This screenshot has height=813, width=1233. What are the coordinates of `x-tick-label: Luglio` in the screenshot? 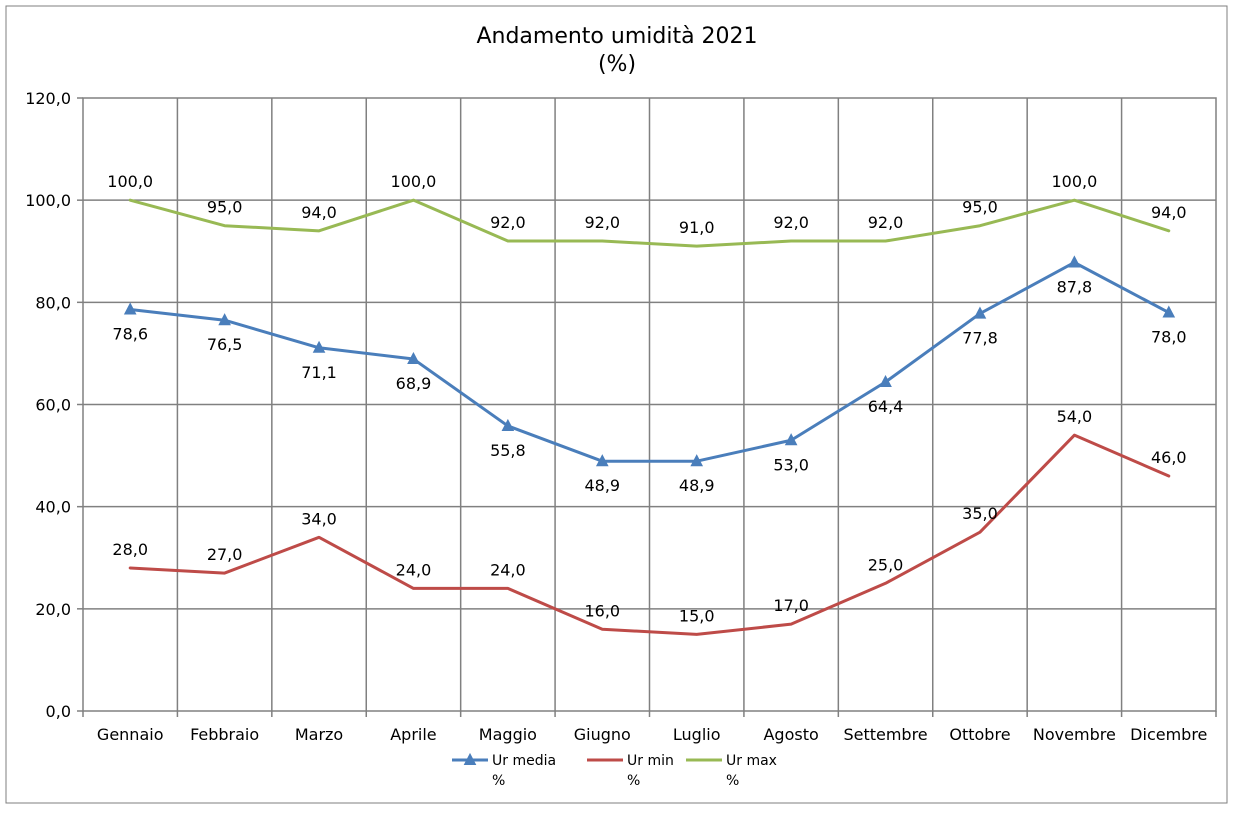 It's located at (697, 734).